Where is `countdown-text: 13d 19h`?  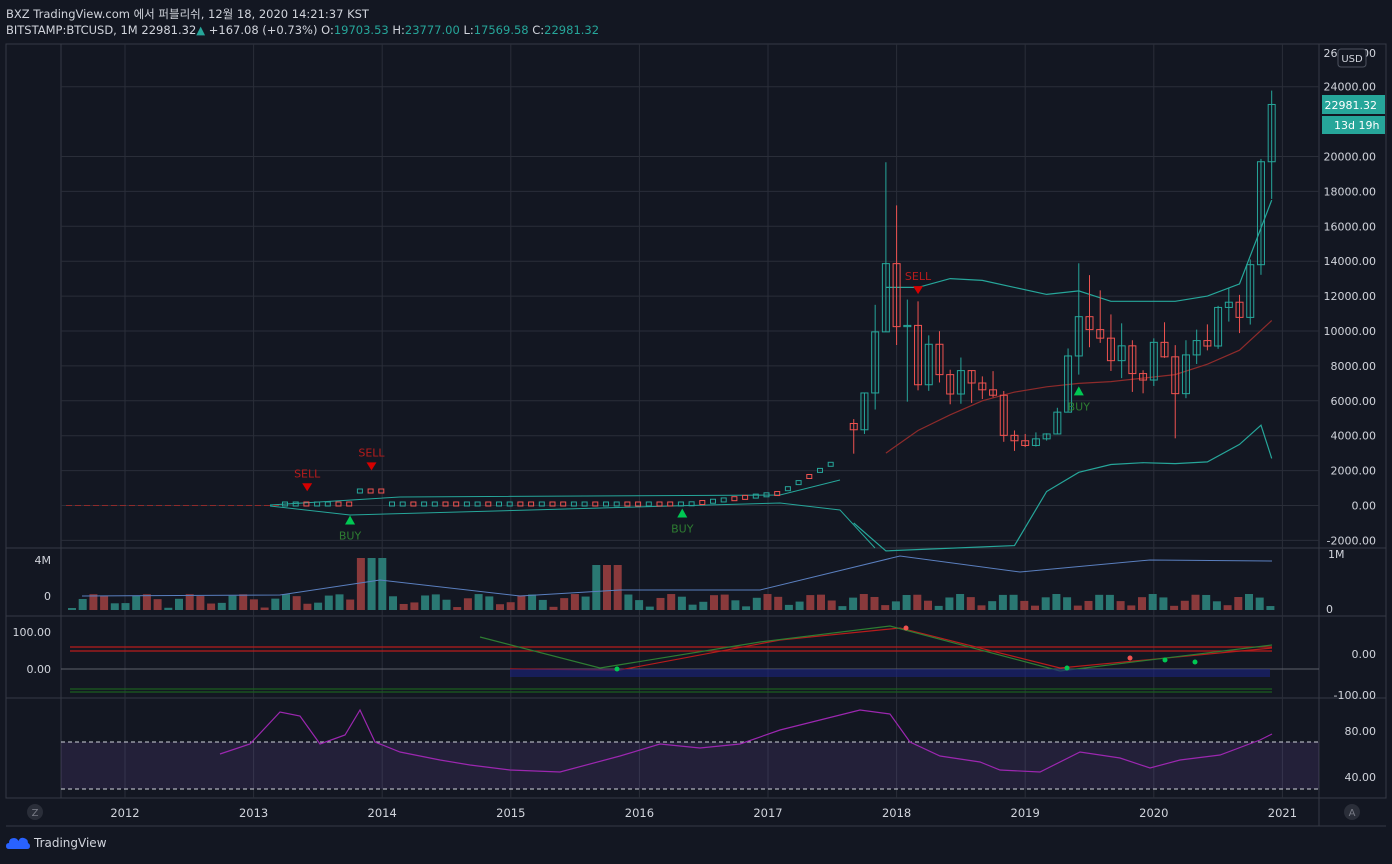
countdown-text: 13d 19h is located at coordinates (1356, 125).